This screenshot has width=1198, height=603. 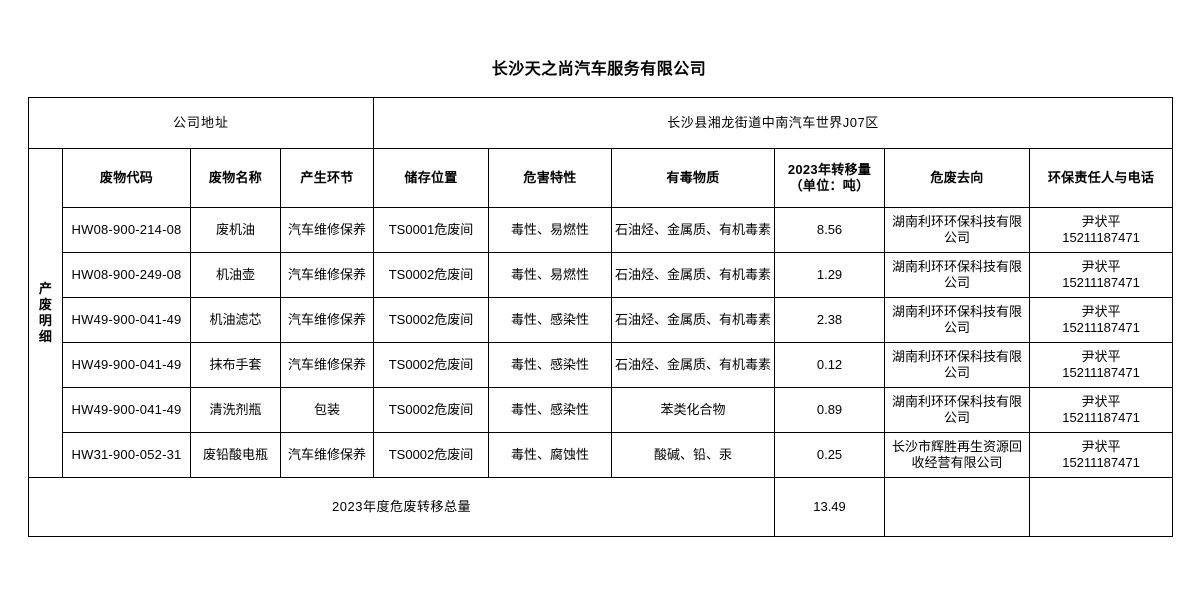 I want to click on total-amount: 13.49, so click(x=830, y=507).